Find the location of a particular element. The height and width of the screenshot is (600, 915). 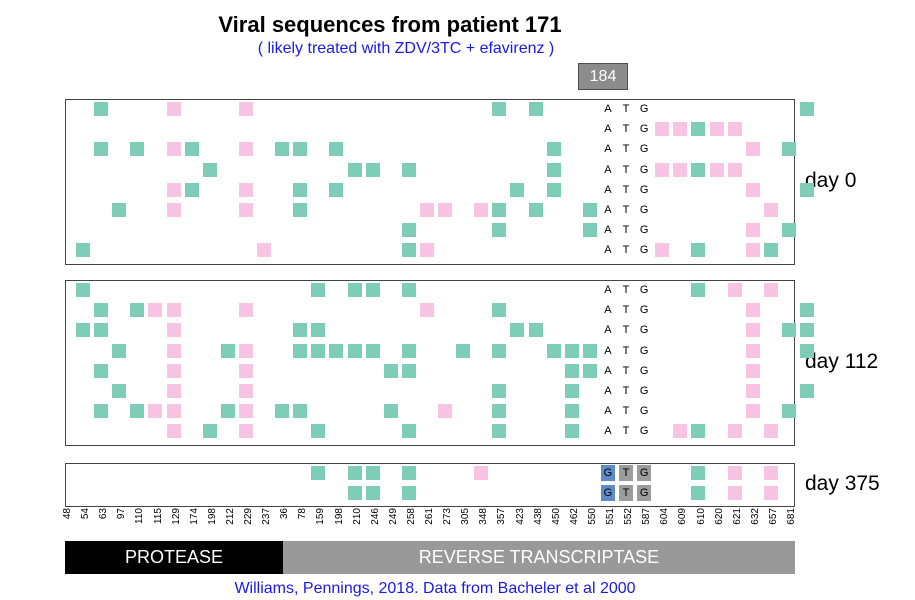

codon-184-marker: 184 is located at coordinates (603, 76).